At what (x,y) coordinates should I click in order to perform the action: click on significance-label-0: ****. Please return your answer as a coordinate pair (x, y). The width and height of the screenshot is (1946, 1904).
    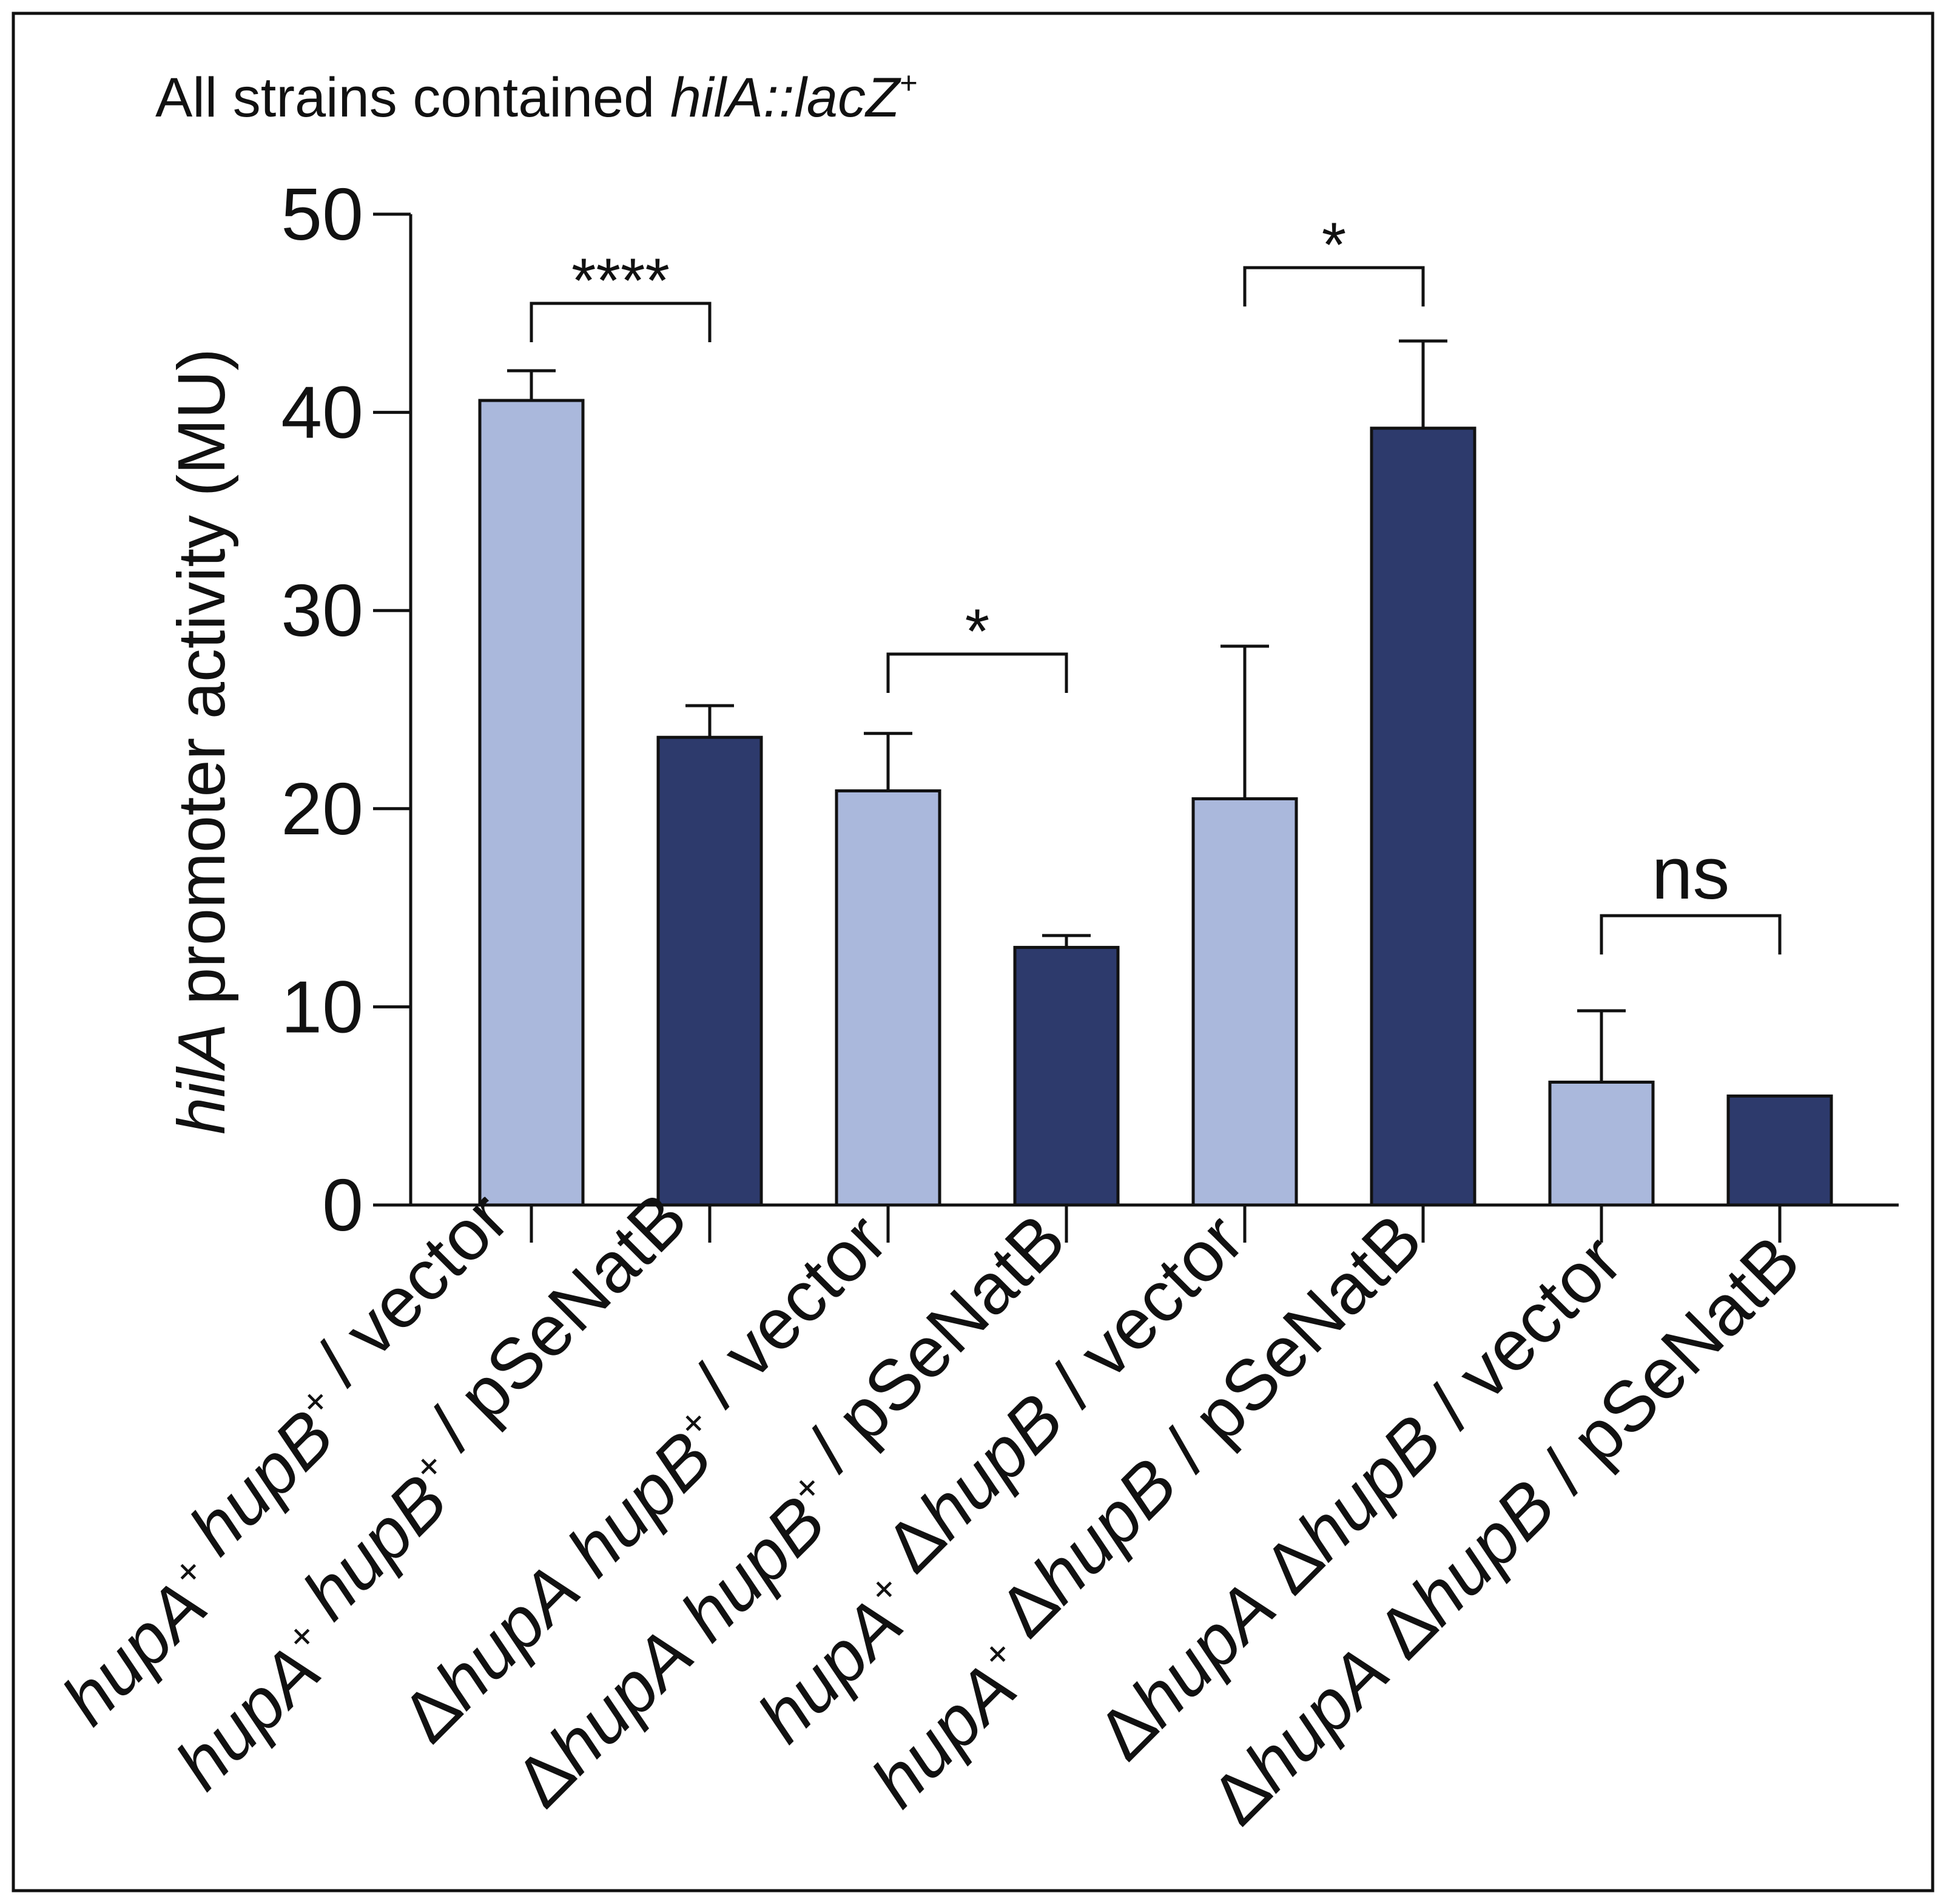
    Looking at the image, I should click on (620, 281).